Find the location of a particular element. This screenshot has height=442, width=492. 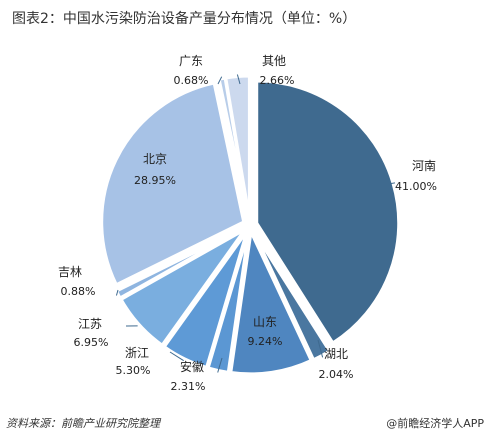

slice-name-label: 湖北 is located at coordinates (336, 353).